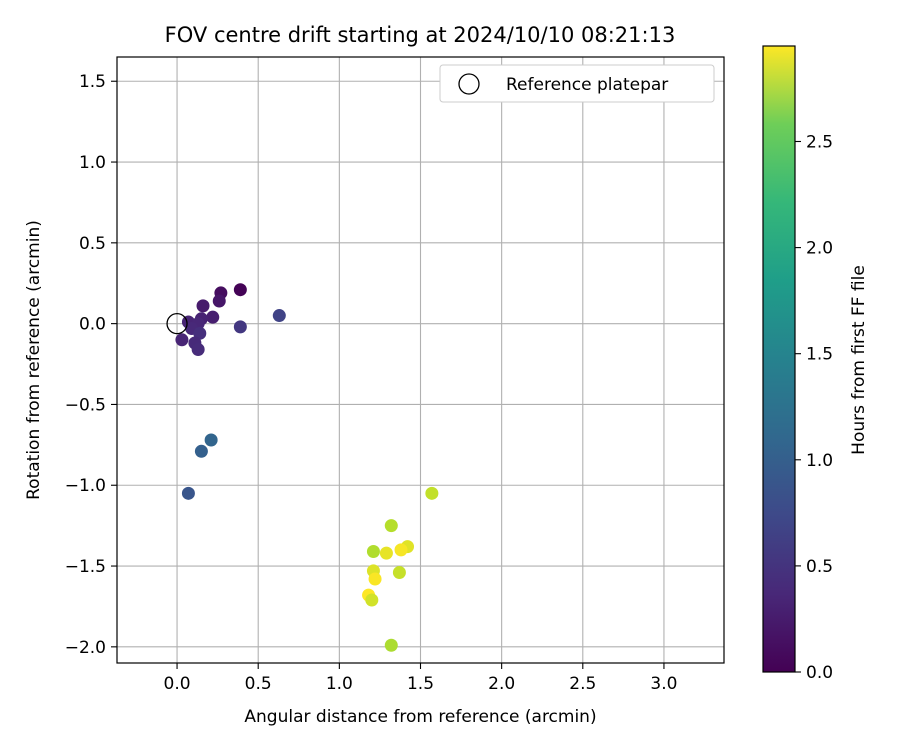 Image resolution: width=900 pixels, height=750 pixels. Describe the element at coordinates (587, 85) in the screenshot. I see `legend-label: Reference platepar` at that location.